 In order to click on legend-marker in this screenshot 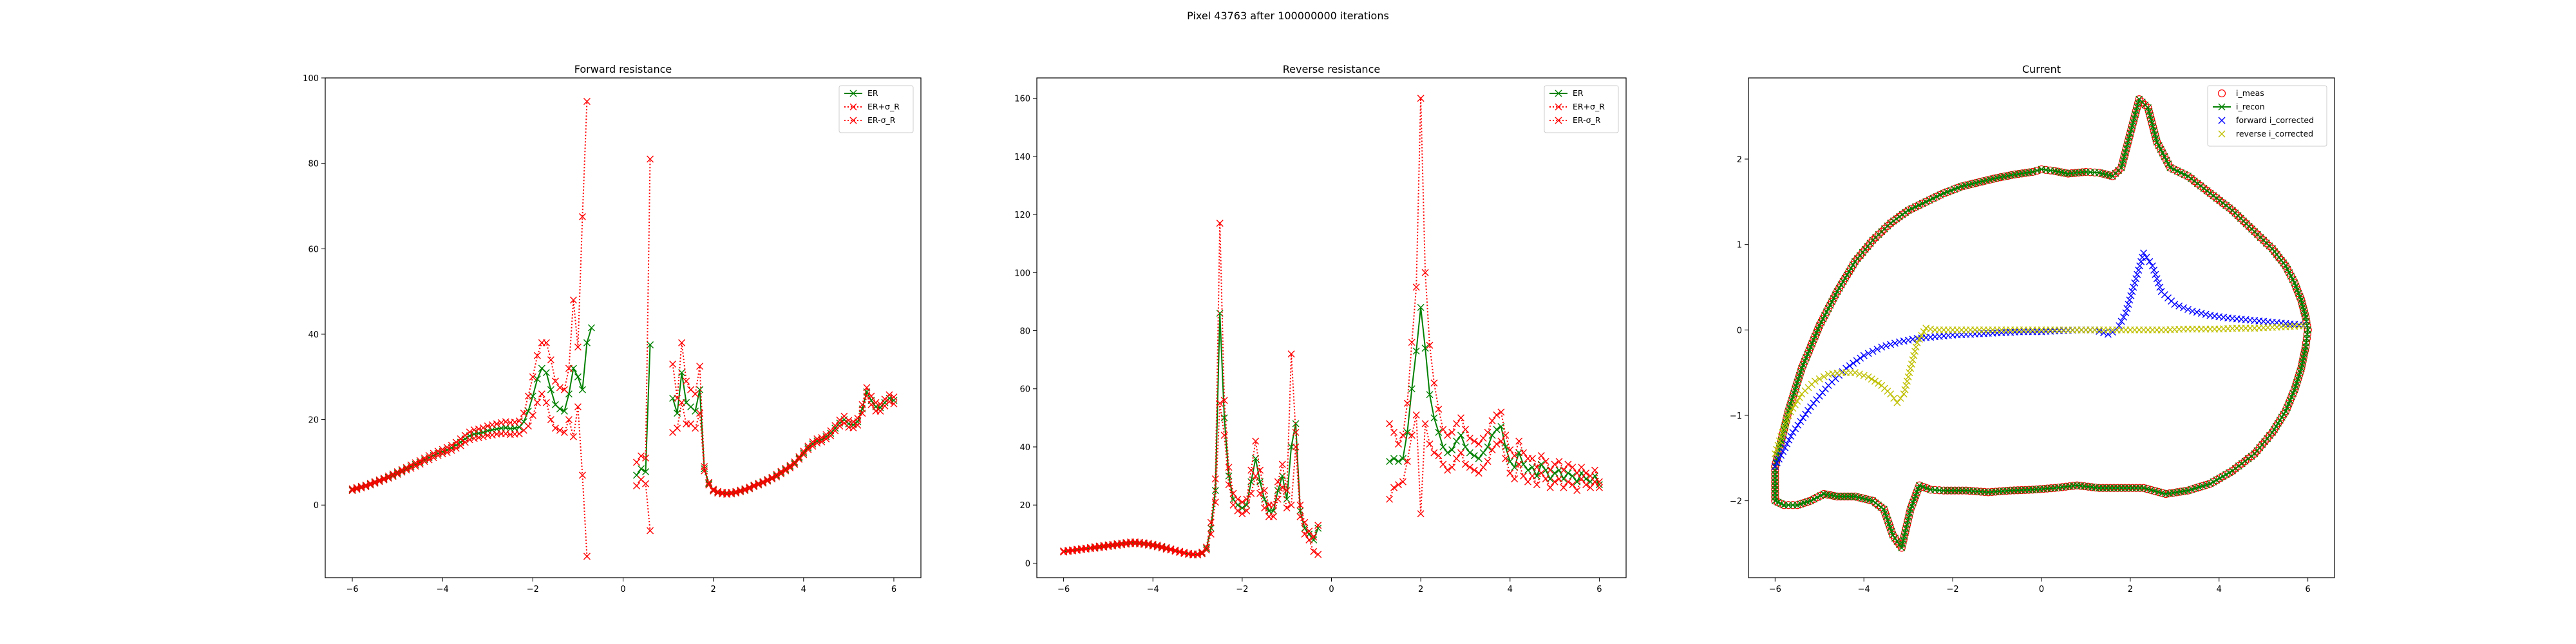, I will do `click(1558, 93)`.